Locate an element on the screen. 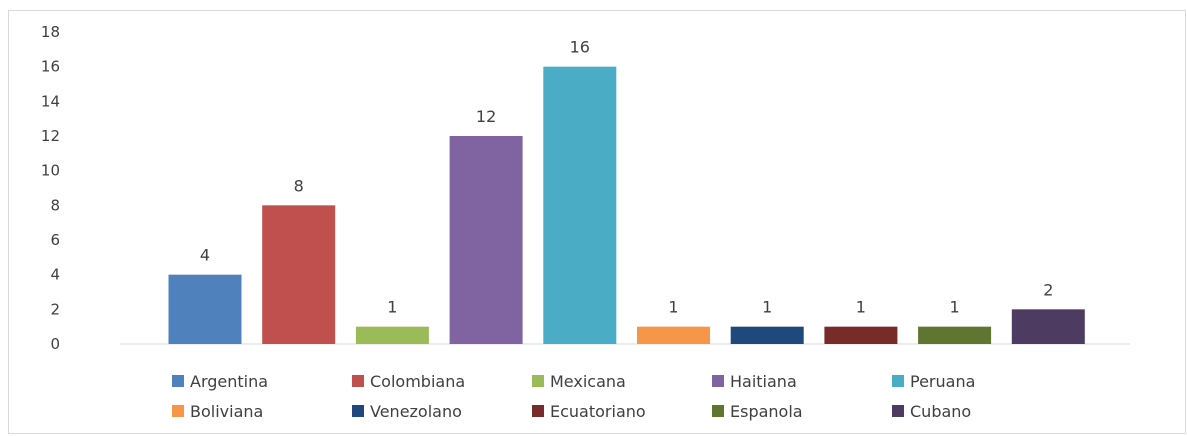  data-label: 12 is located at coordinates (486, 116).